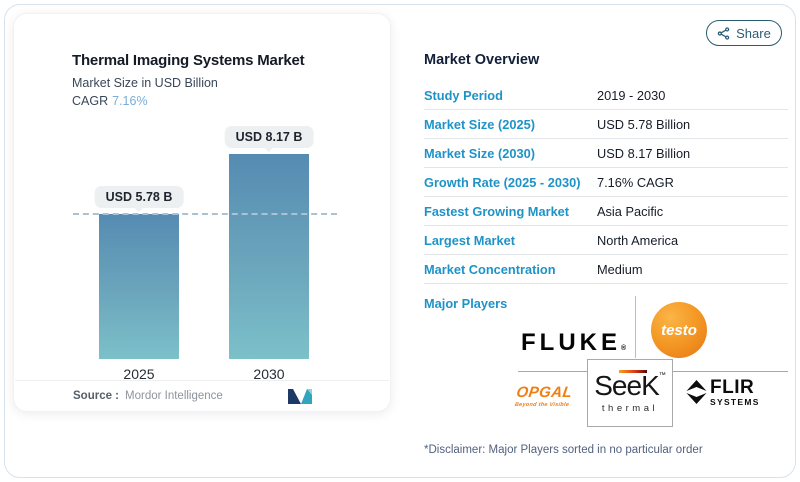 The height and width of the screenshot is (482, 800). What do you see at coordinates (145, 83) in the screenshot?
I see `chart-subtitle: Market Size in USD Billion` at bounding box center [145, 83].